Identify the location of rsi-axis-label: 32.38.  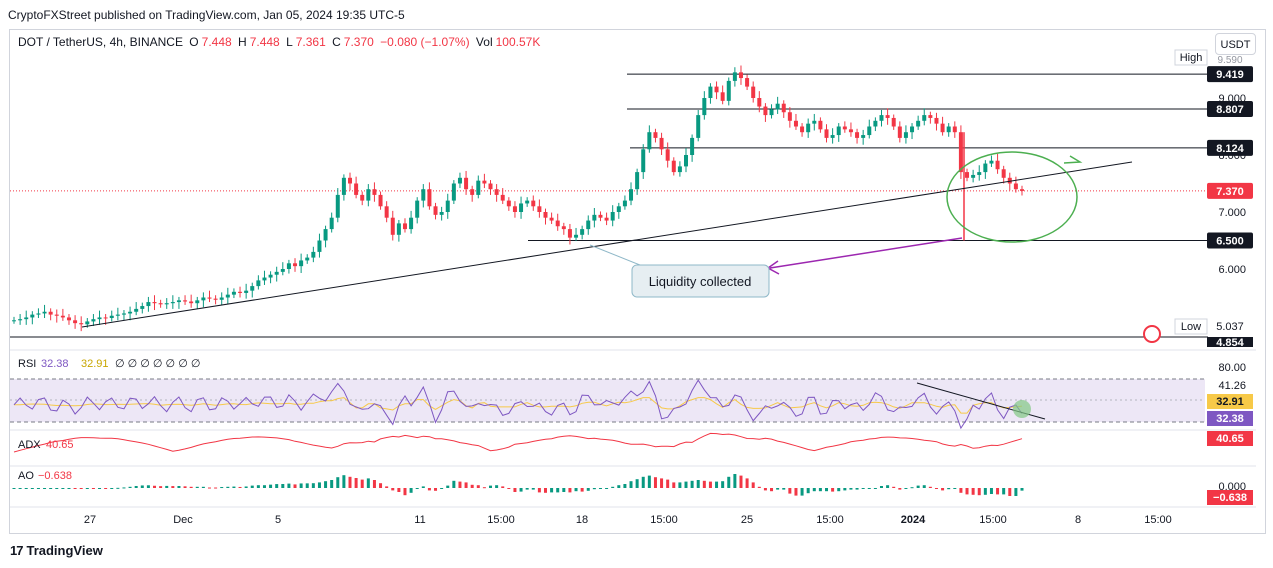
(1230, 419).